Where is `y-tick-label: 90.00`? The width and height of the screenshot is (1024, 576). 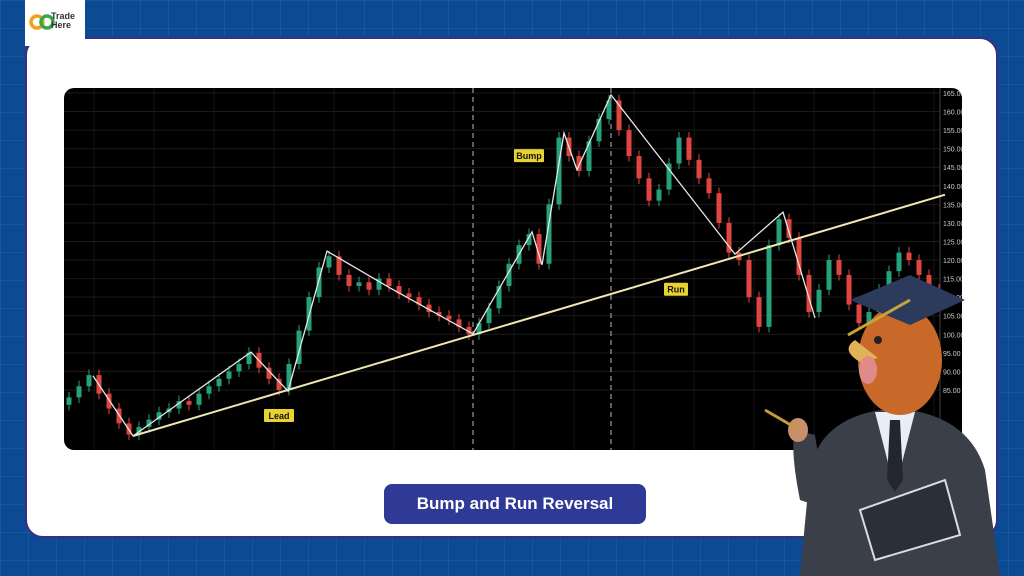
y-tick-label: 90.00 is located at coordinates (952, 372).